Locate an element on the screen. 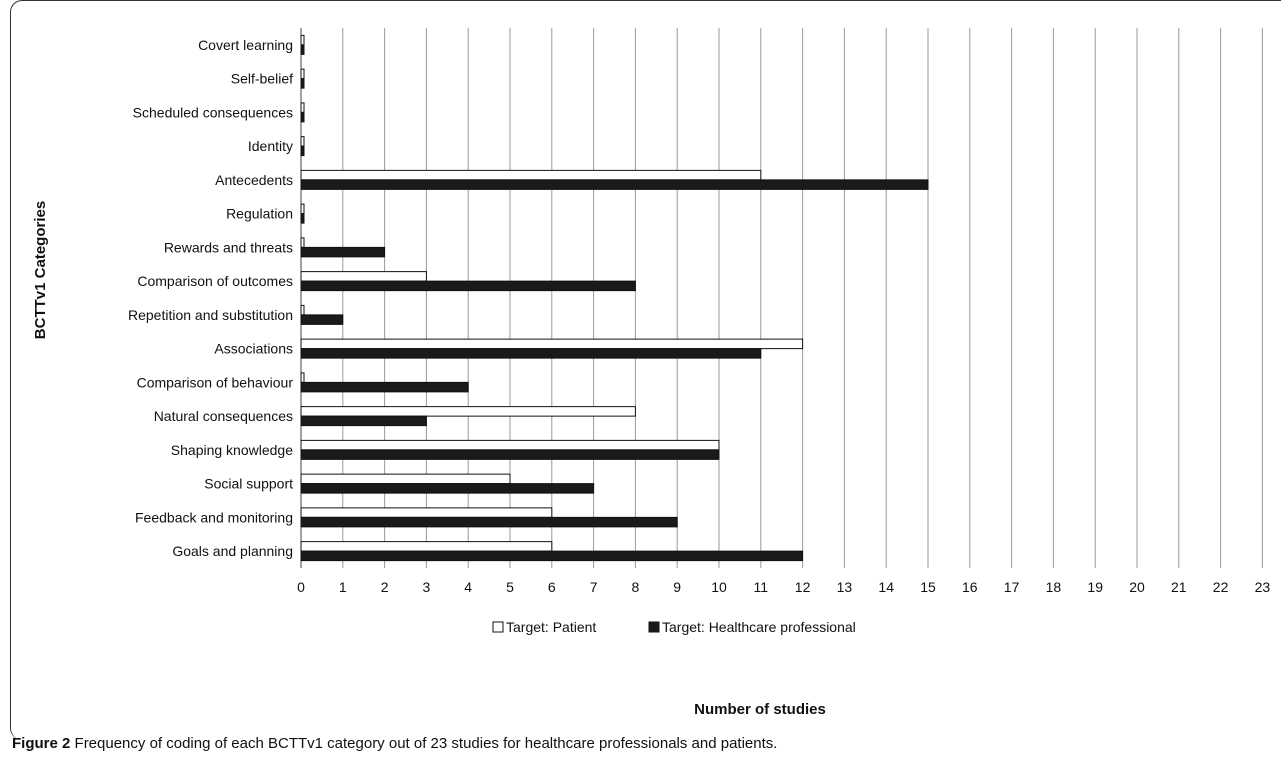 This screenshot has height=761, width=1281. category-label: Repetition and substitution is located at coordinates (210, 315).